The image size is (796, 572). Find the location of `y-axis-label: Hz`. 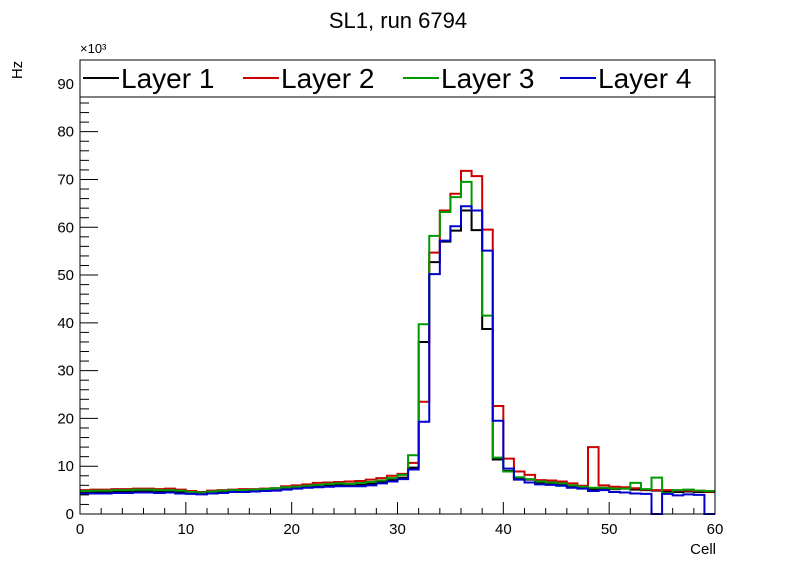

y-axis-label: Hz is located at coordinates (17, 70).